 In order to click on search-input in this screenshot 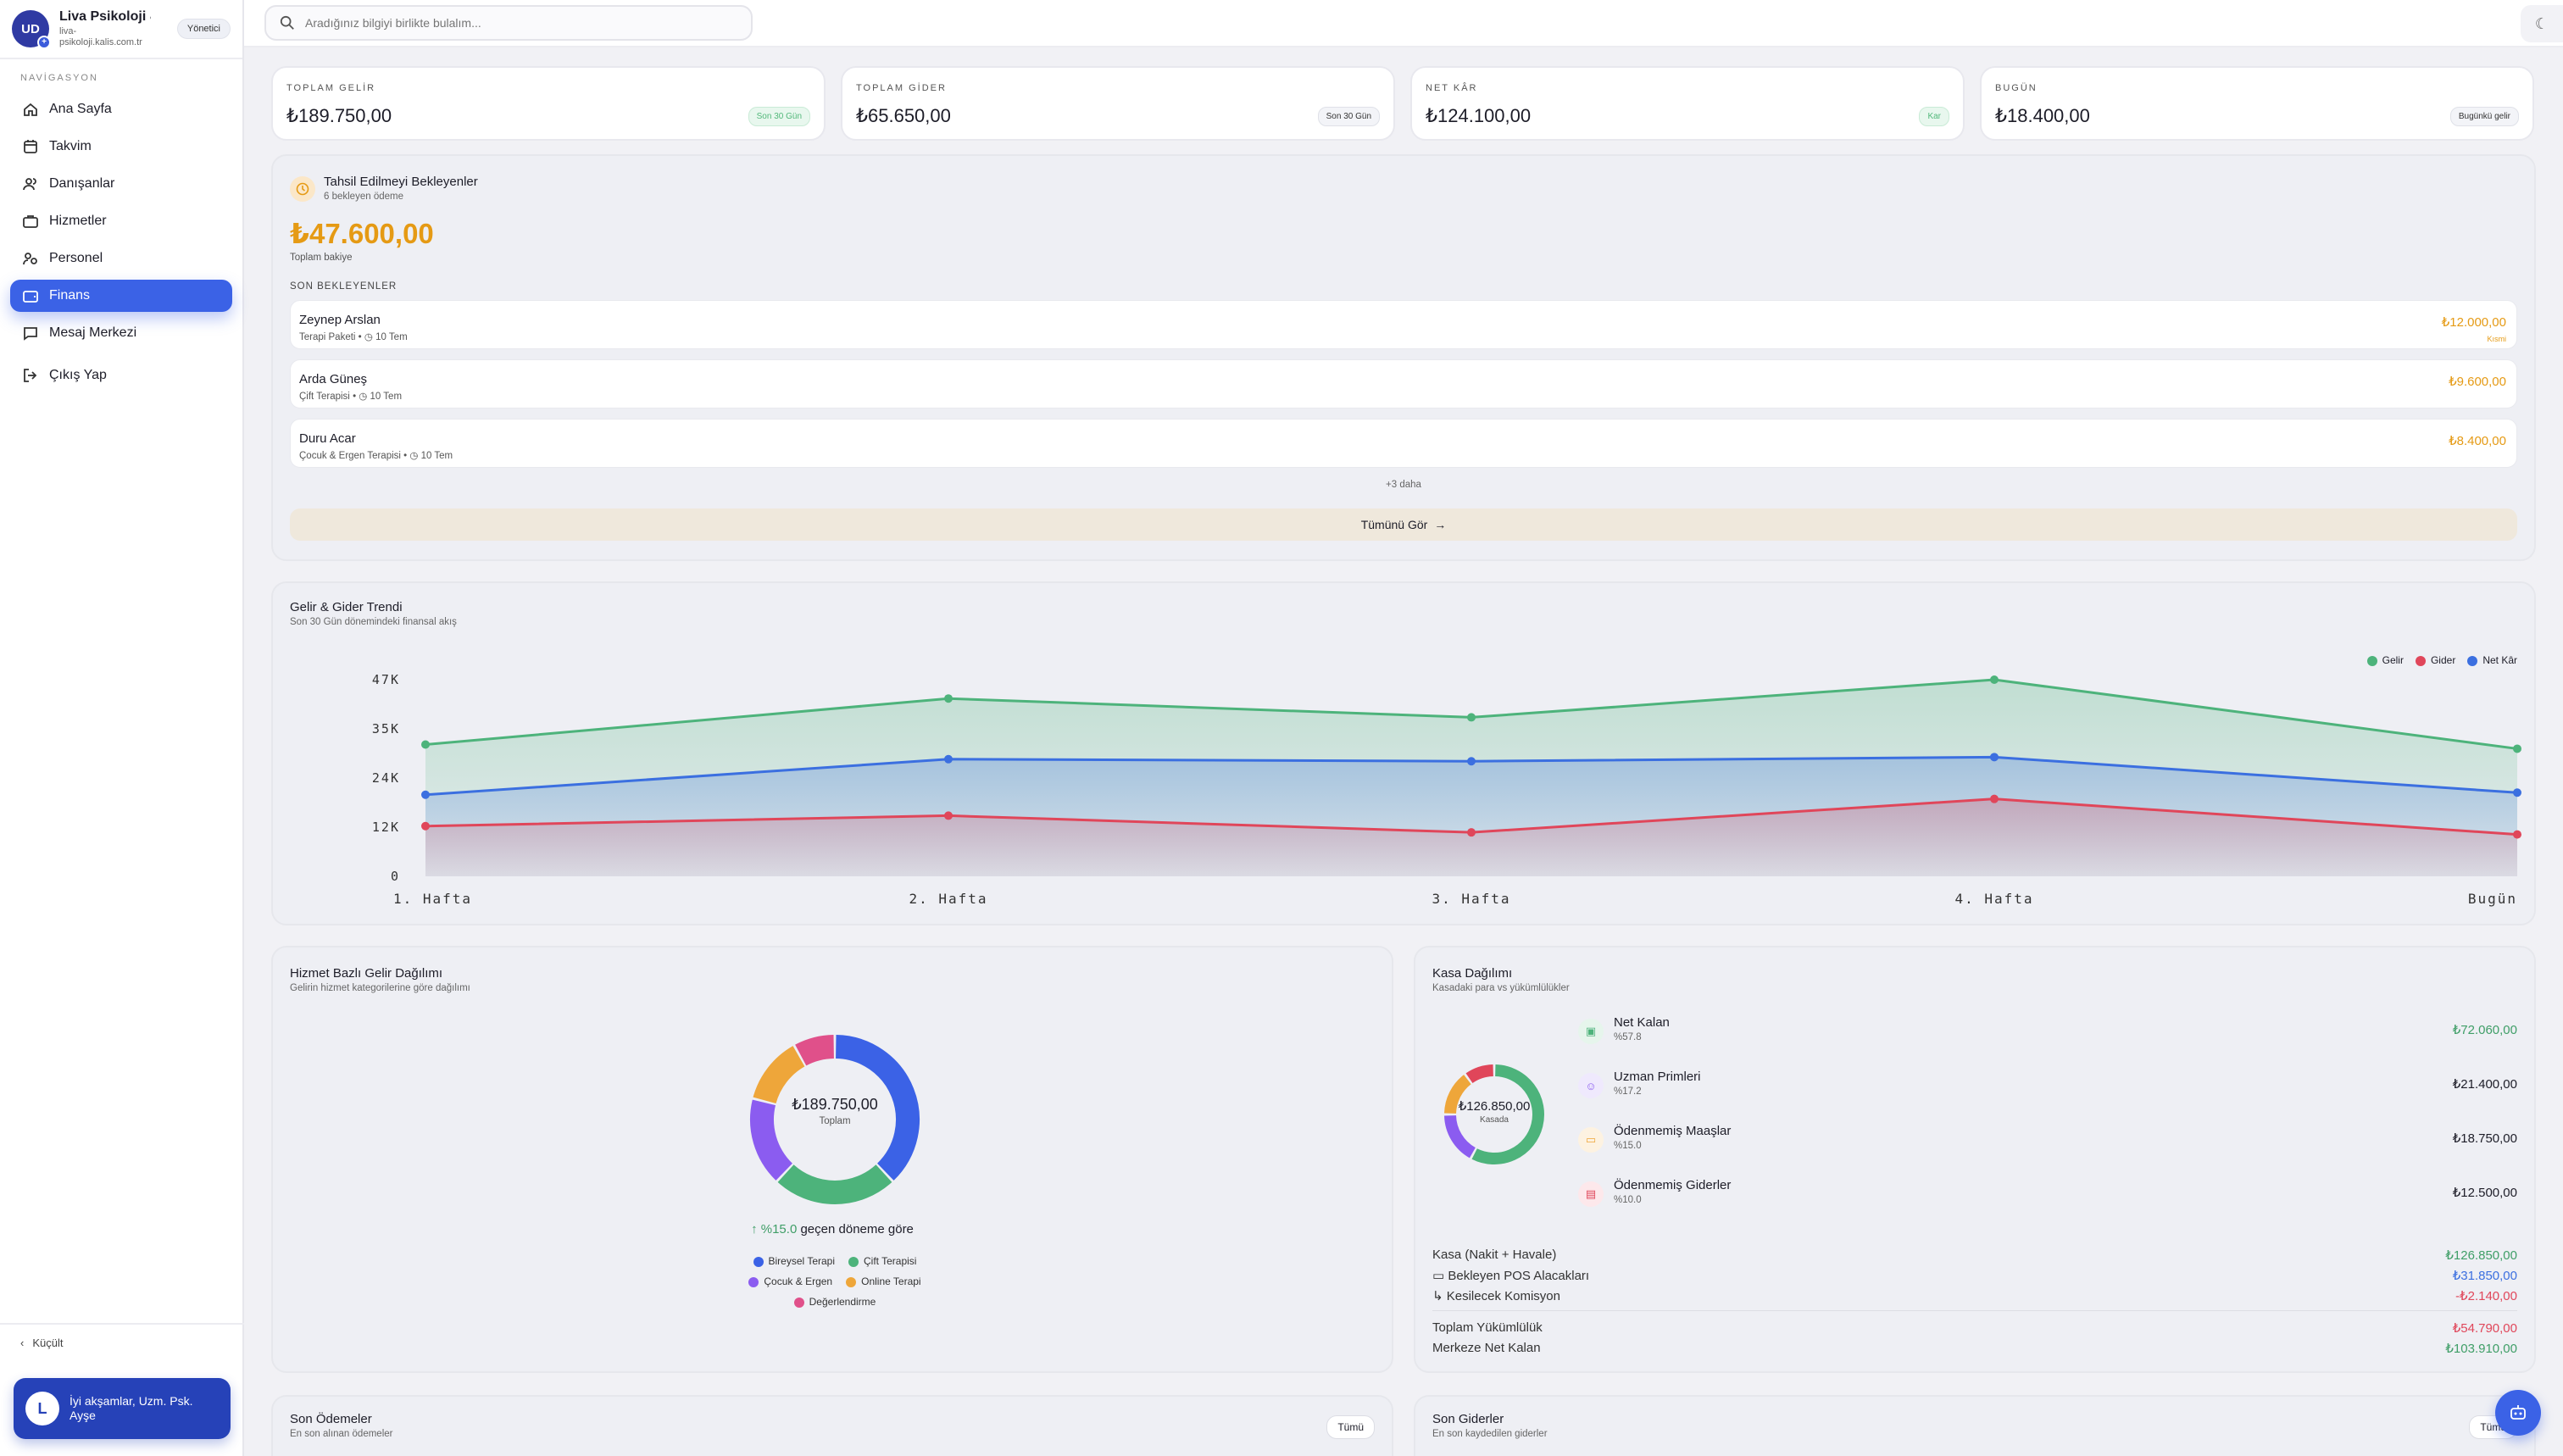, I will do `click(517, 23)`.